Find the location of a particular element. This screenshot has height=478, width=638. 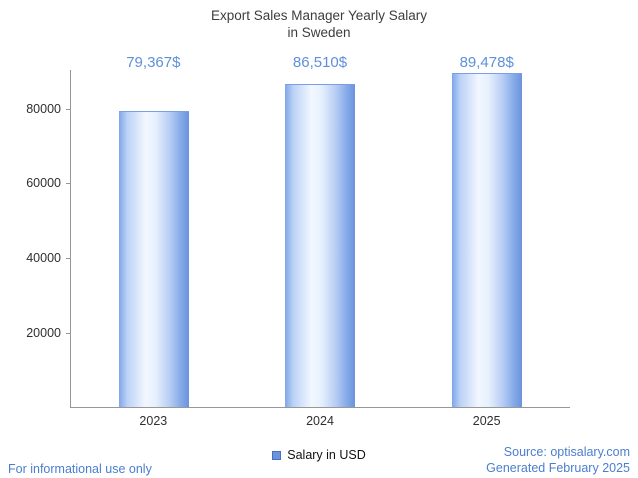

value-label-row: 79,367$ 86,510$ 89,478$ is located at coordinates (320, 62).